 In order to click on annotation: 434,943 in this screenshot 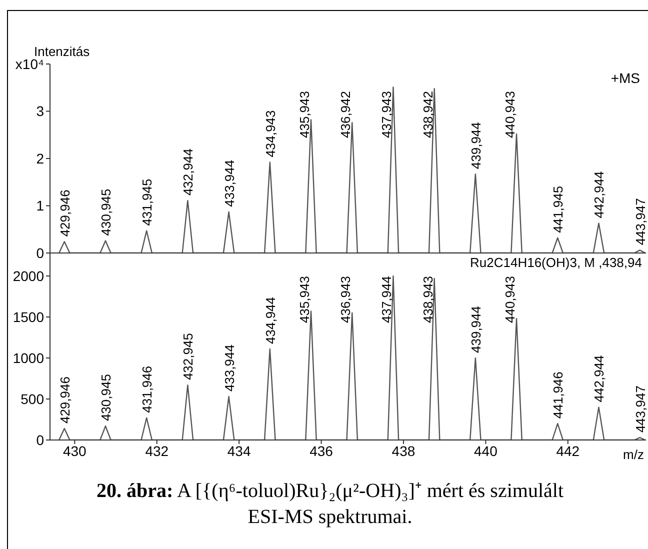, I will do `click(270, 134)`.